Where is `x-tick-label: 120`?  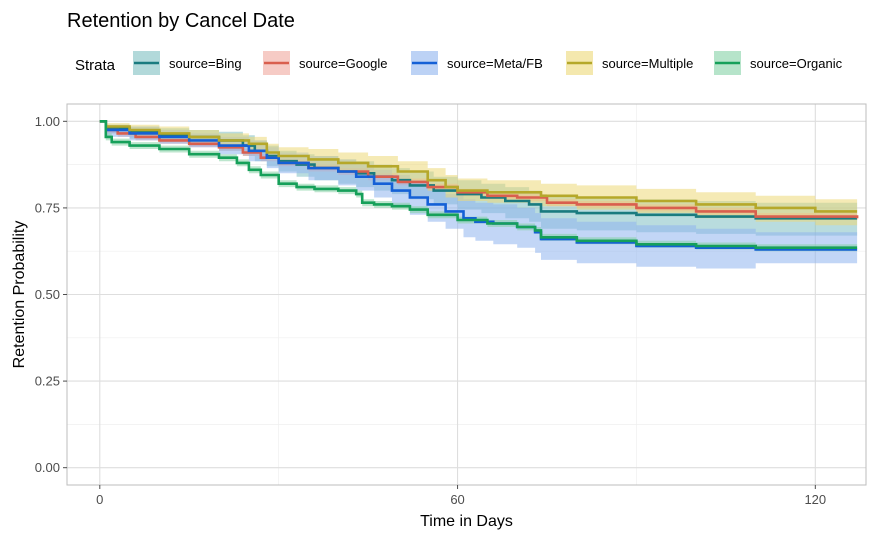
x-tick-label: 120 is located at coordinates (815, 499).